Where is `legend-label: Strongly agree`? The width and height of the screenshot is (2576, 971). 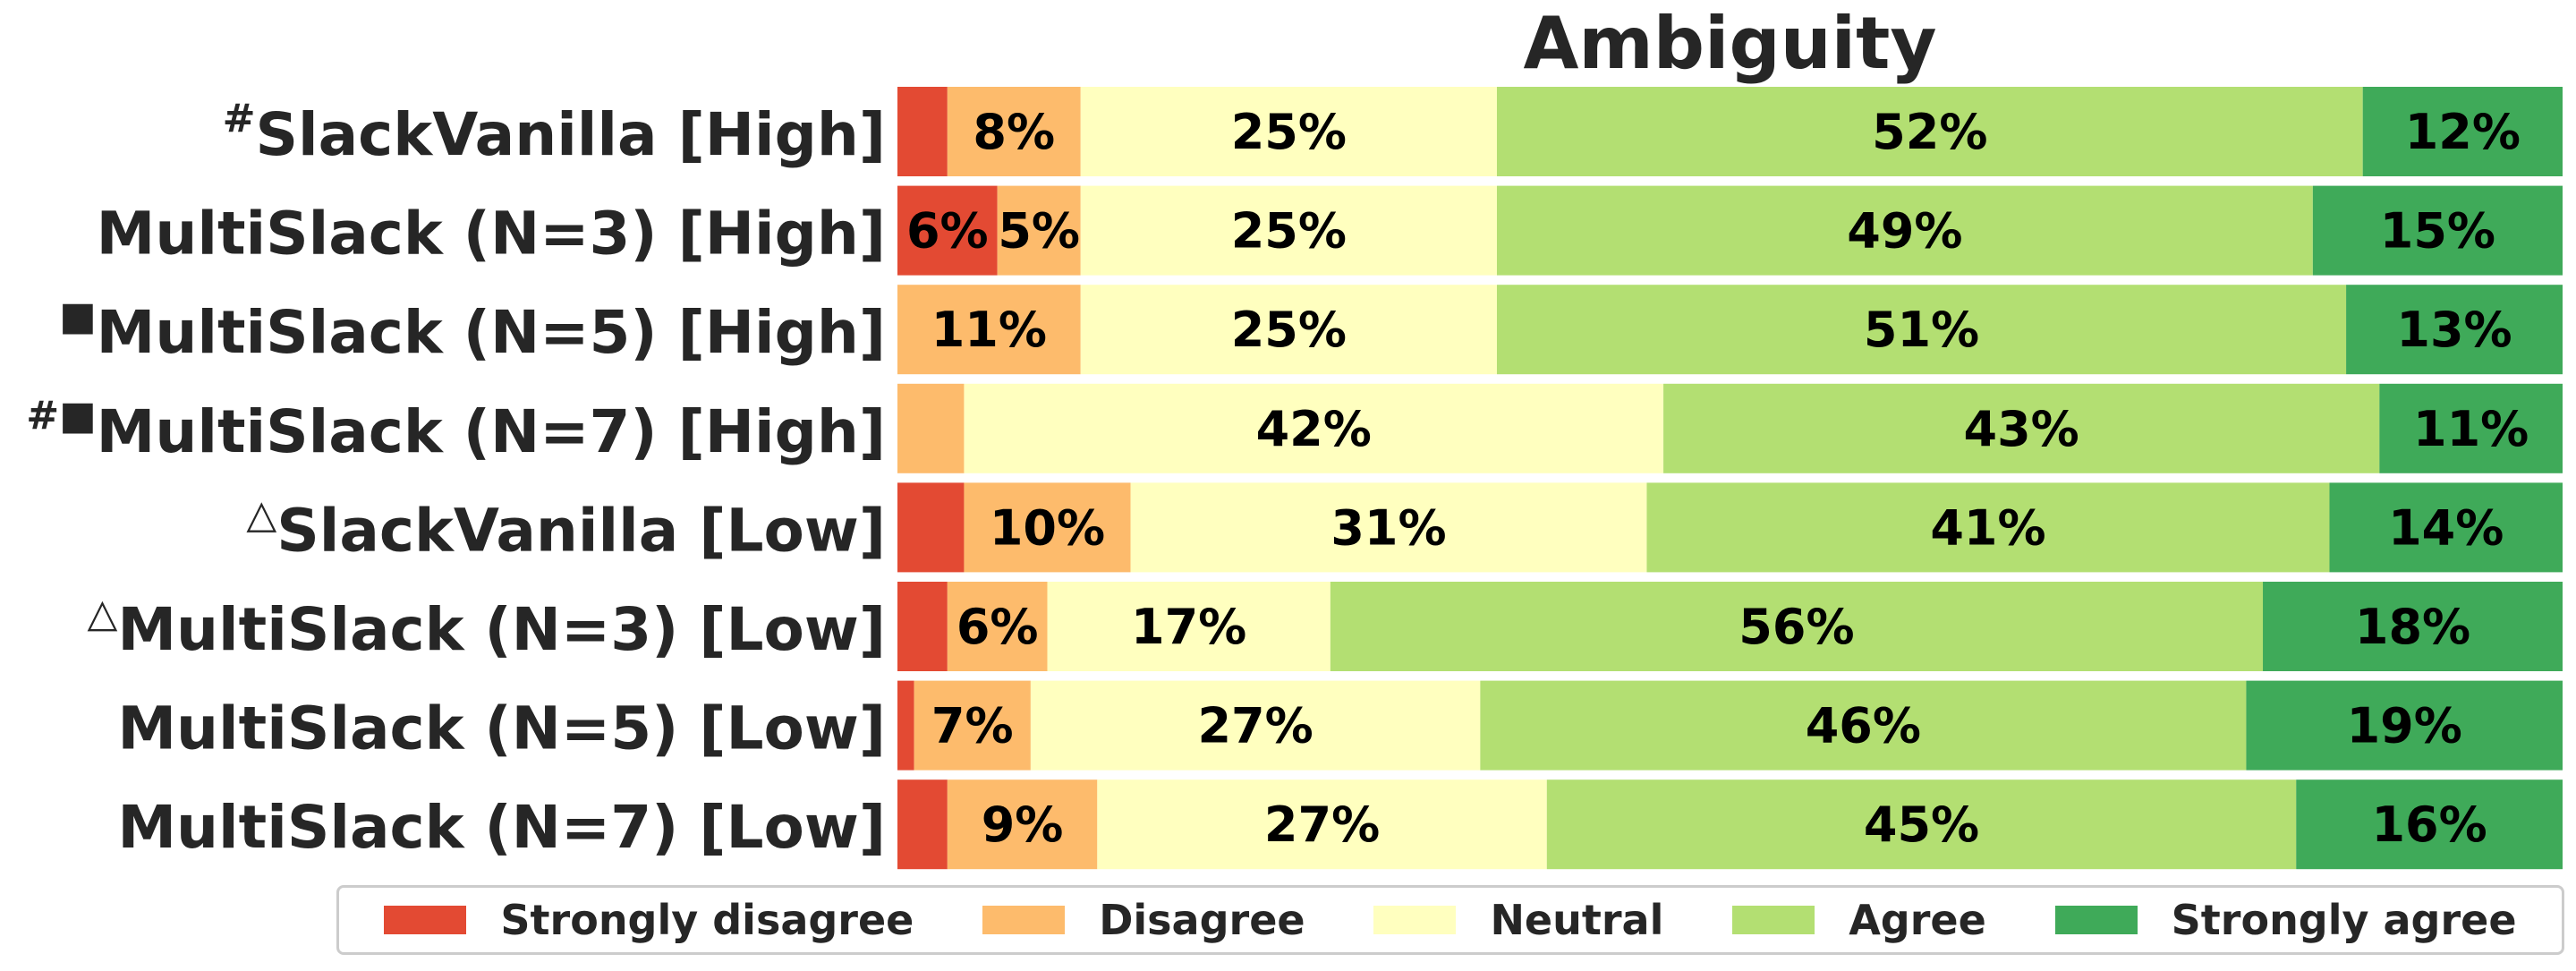 legend-label: Strongly agree is located at coordinates (2344, 920).